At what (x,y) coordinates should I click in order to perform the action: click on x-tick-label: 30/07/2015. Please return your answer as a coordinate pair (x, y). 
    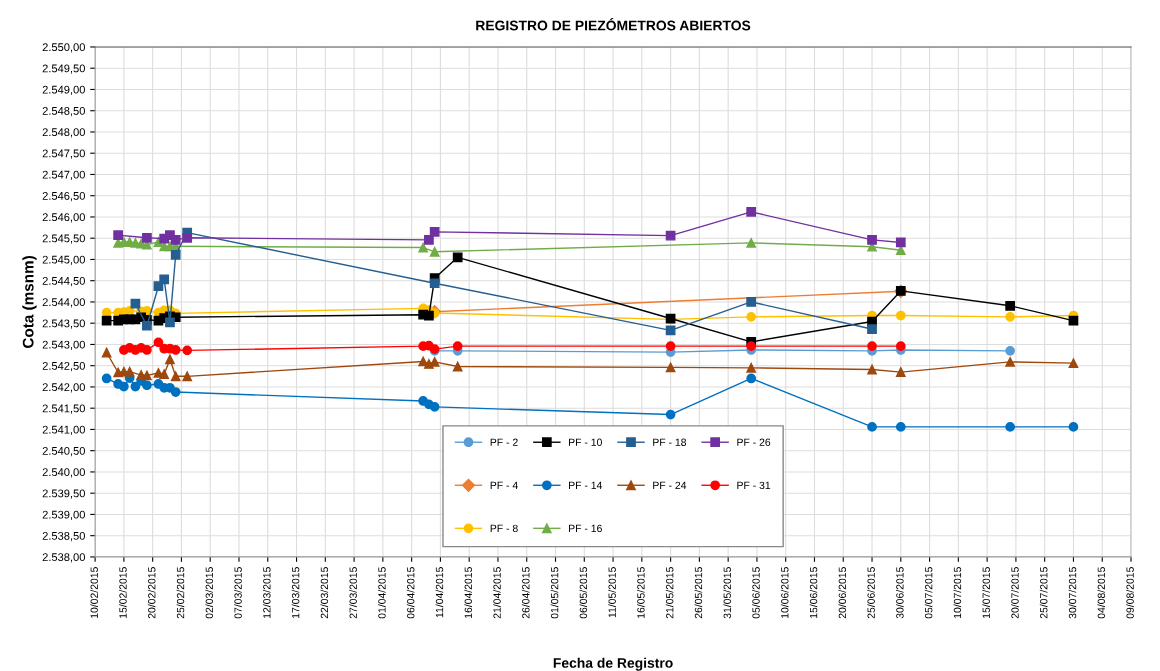
    Looking at the image, I should click on (1072, 593).